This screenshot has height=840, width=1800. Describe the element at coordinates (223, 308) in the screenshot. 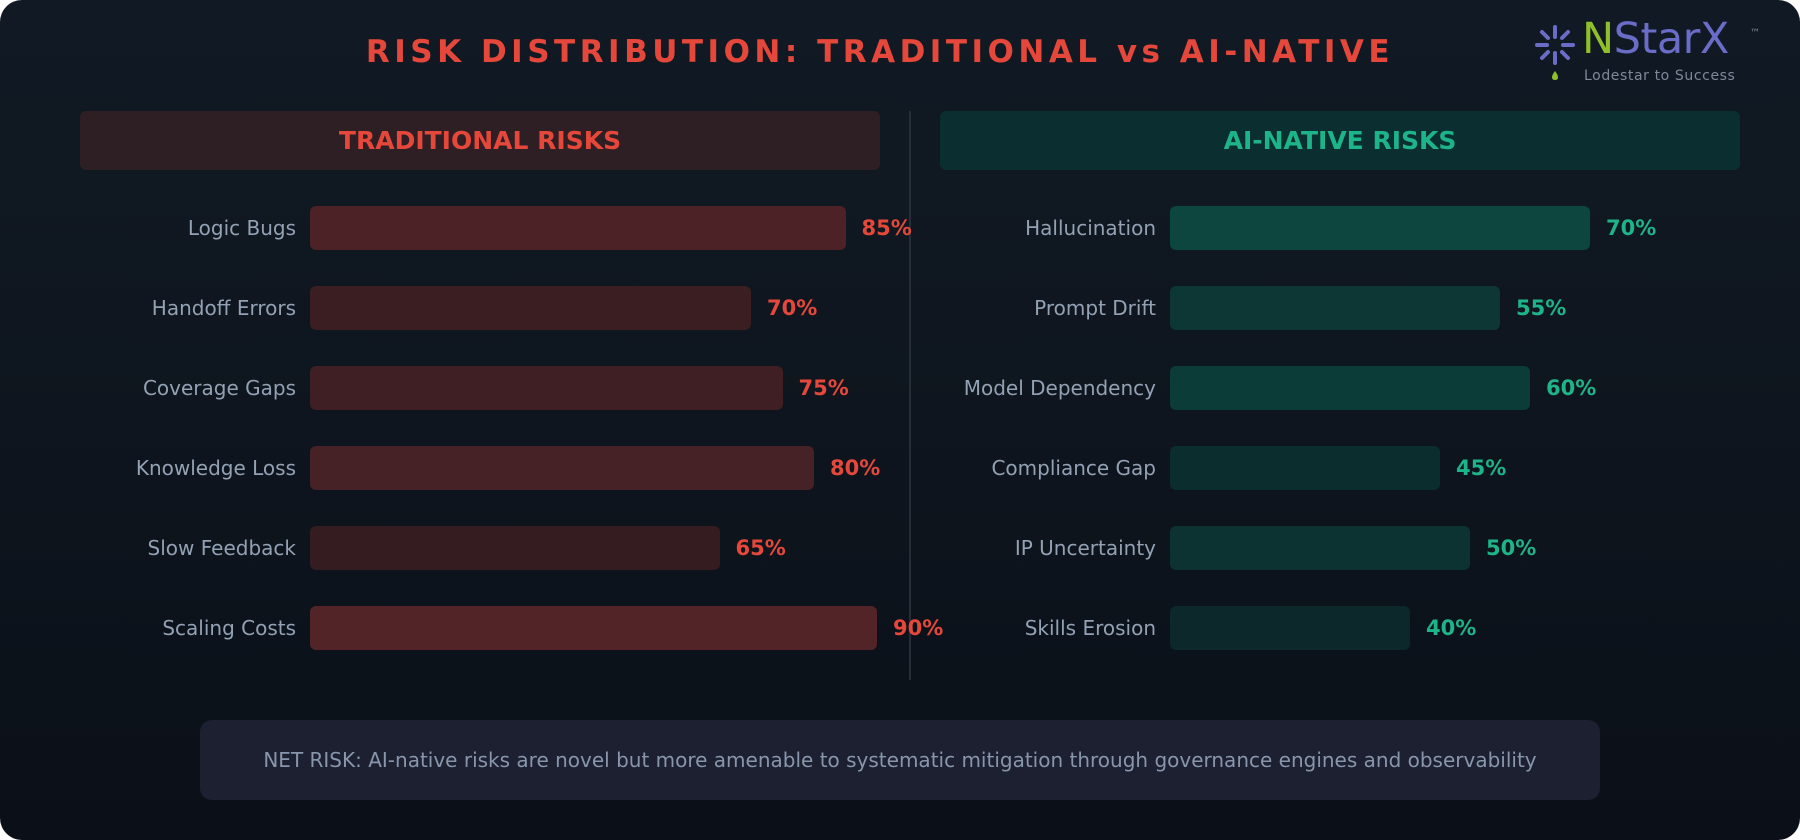

I see `traditional-category-label: Handoff Errors` at that location.